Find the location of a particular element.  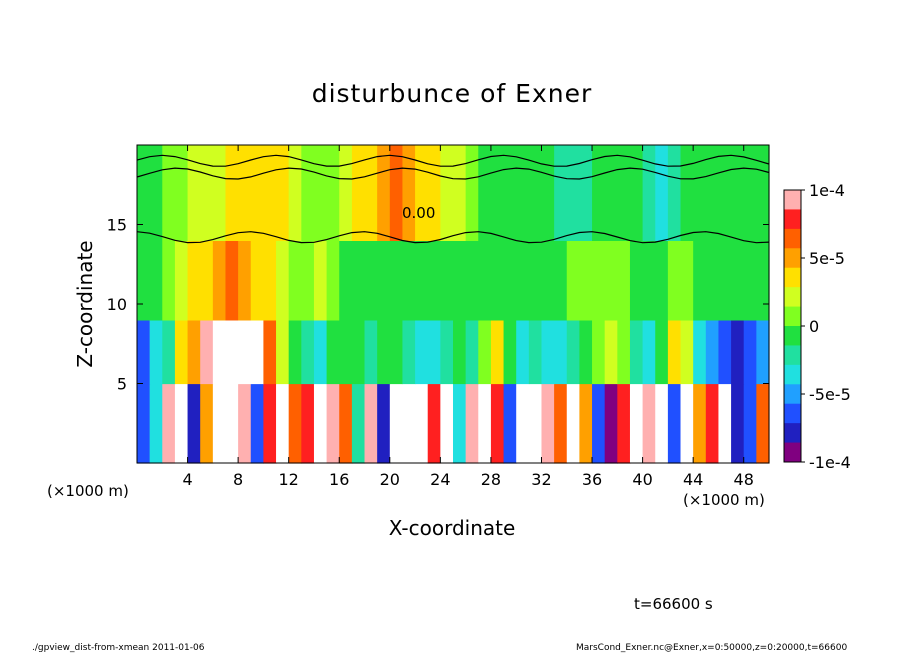

chart-title: disturbunce of Exner is located at coordinates (452, 93).